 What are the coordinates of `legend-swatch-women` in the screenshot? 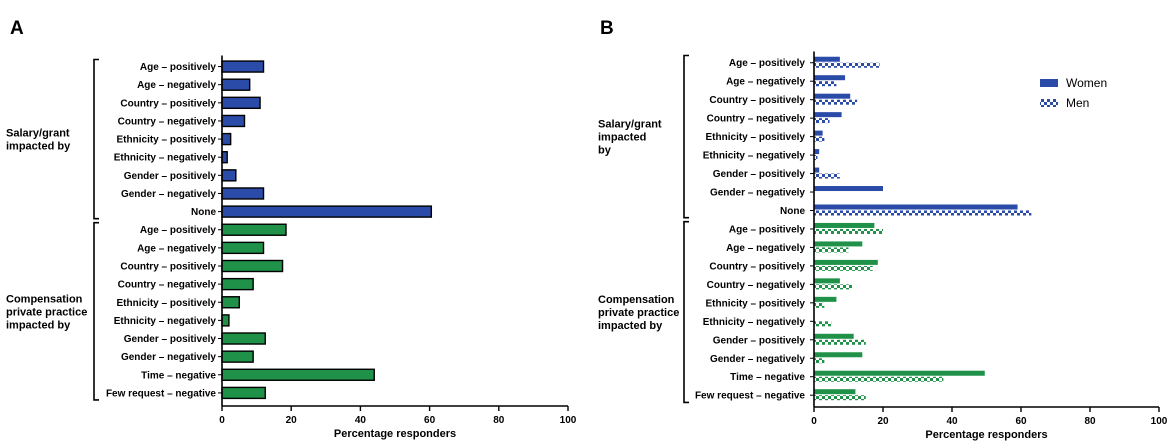 It's located at (1049, 83).